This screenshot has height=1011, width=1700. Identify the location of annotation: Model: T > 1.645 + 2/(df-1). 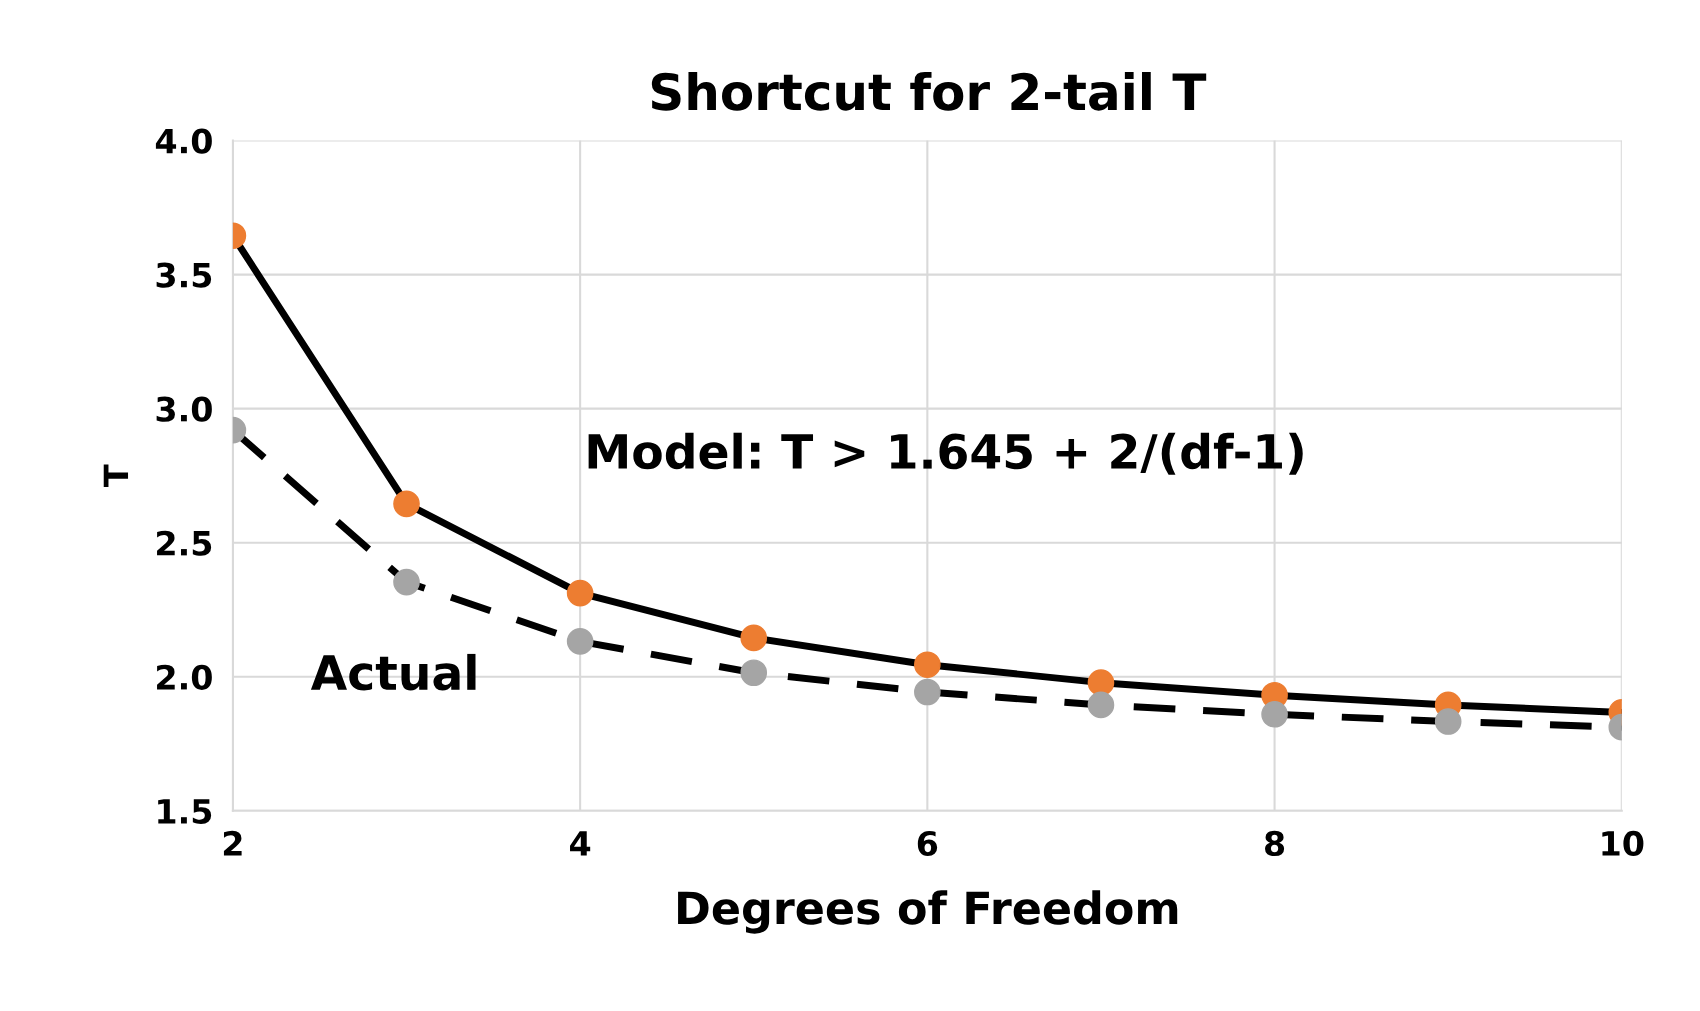
(945, 453).